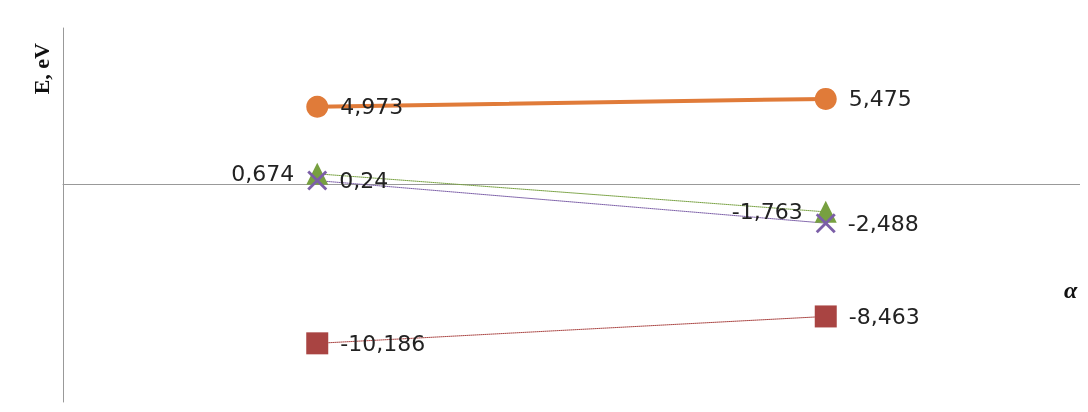 The image size is (1088, 412). Describe the element at coordinates (1071, 290) in the screenshot. I see `x-axis-title: α` at that location.